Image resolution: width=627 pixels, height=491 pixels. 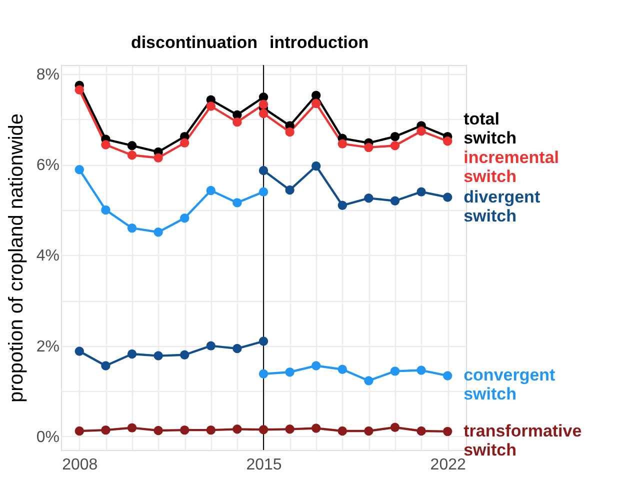 What do you see at coordinates (80, 465) in the screenshot?
I see `x-tick-label: 2008` at bounding box center [80, 465].